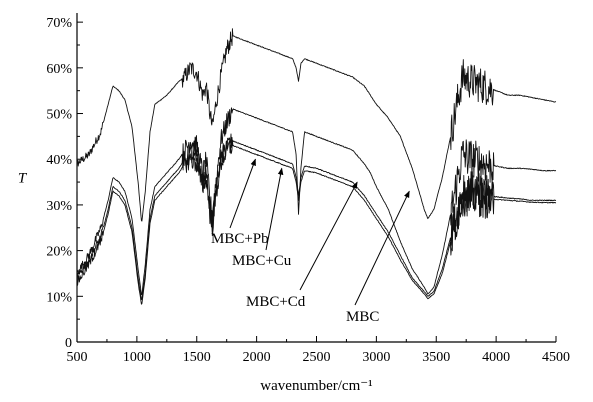 The image size is (593, 402). What do you see at coordinates (59, 23) in the screenshot?
I see `y-tick-label: 70%` at bounding box center [59, 23].